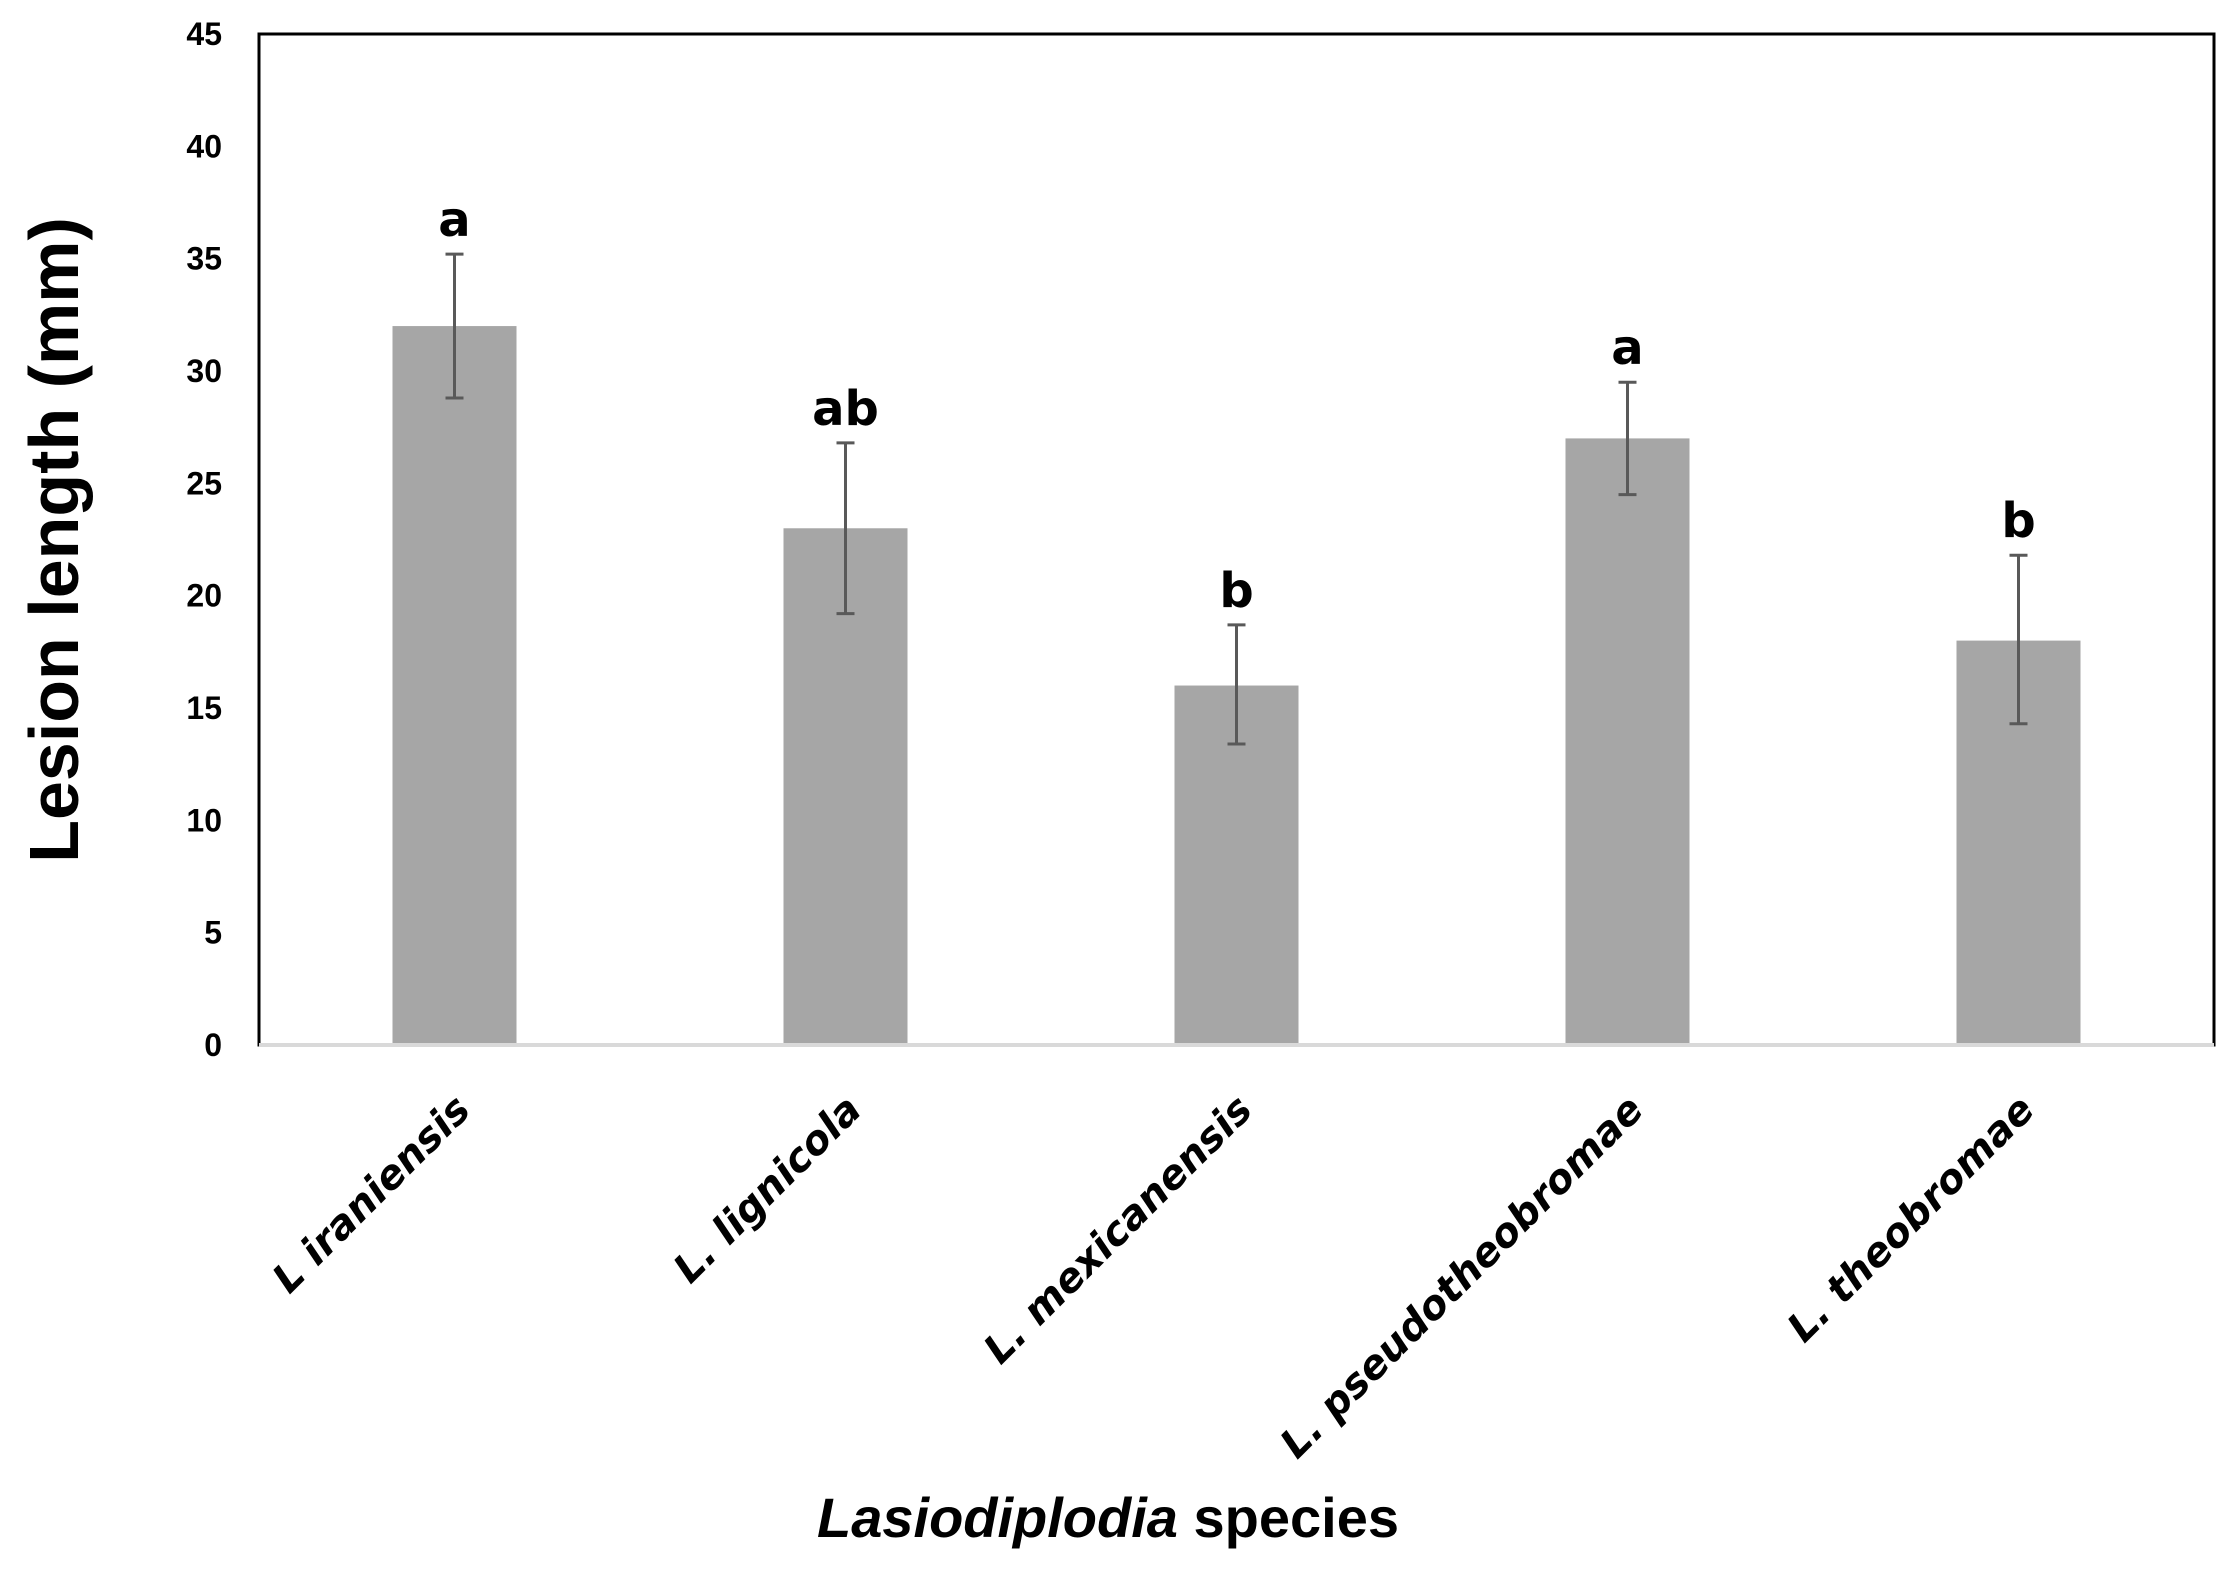 The width and height of the screenshot is (2234, 1569). I want to click on y-tick-label: 20, so click(204, 596).